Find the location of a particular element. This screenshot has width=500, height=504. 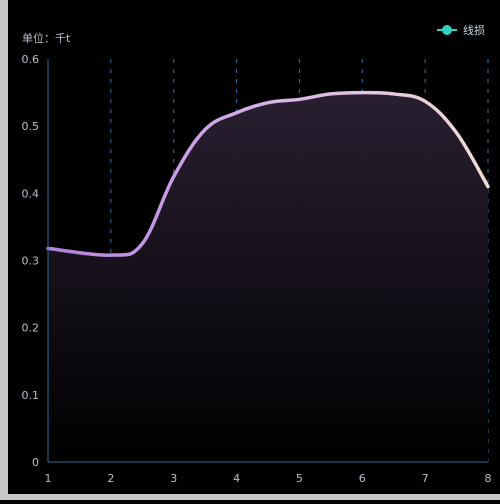

x-tick-label: 6 is located at coordinates (362, 478).